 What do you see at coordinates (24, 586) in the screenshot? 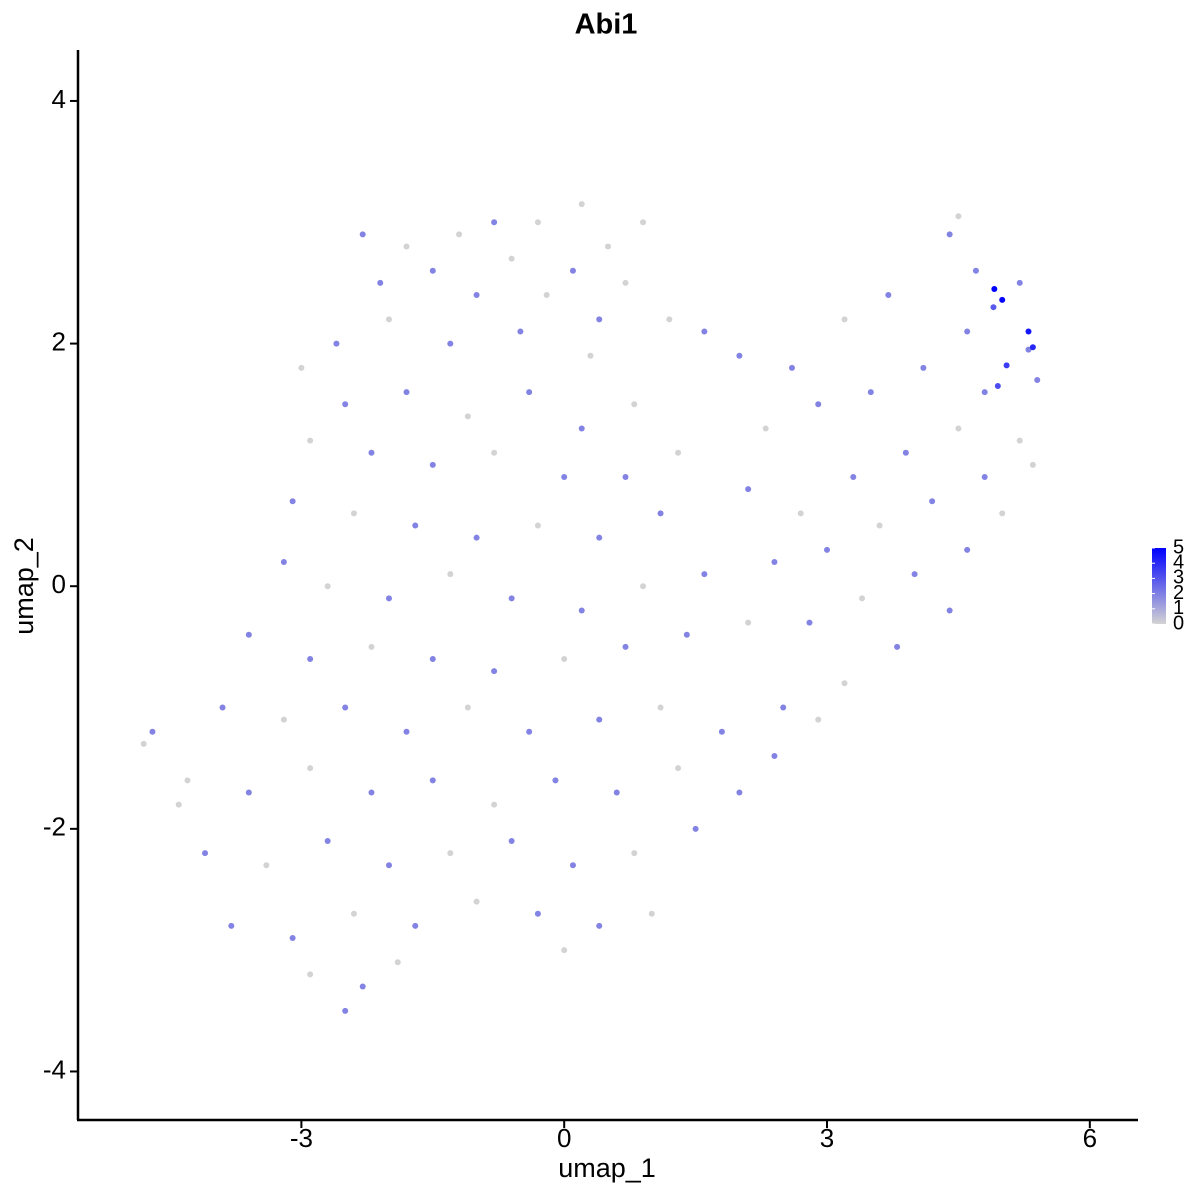
I see `y-axis-label: umap_2` at bounding box center [24, 586].